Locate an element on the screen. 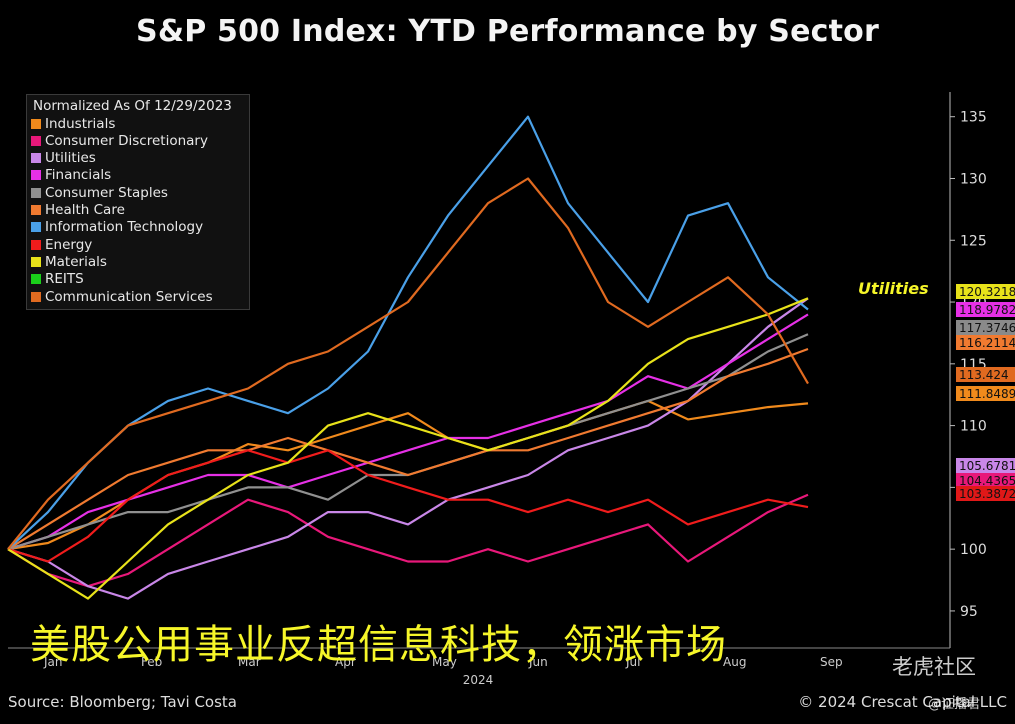 The height and width of the screenshot is (724, 1015). y-tick-label: 125 is located at coordinates (973, 241).